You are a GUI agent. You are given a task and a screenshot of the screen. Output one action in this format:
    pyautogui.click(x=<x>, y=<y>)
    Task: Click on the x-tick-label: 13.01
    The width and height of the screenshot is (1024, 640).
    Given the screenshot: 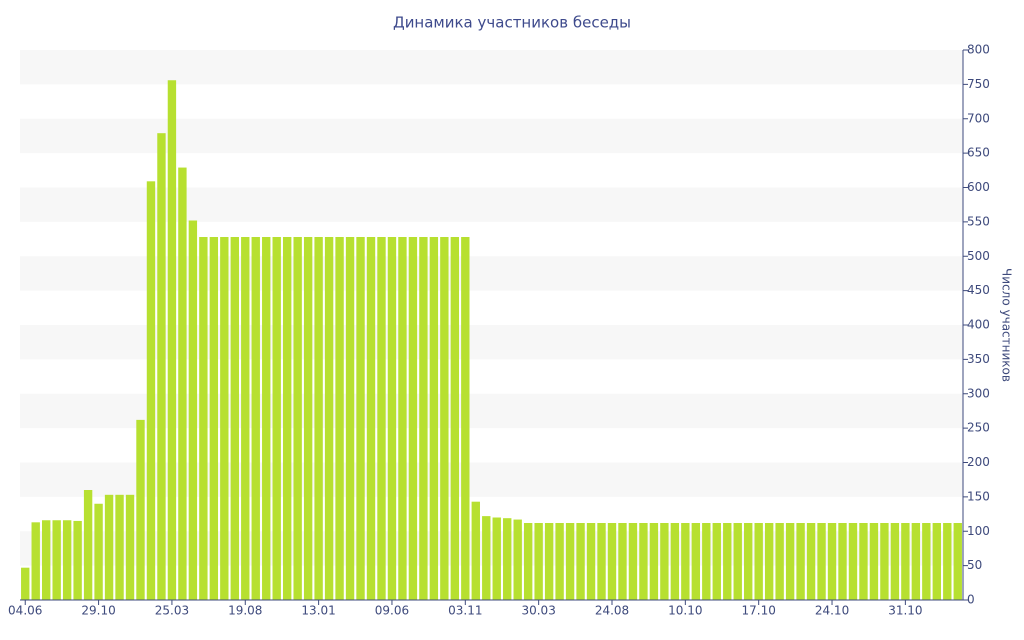 What is the action you would take?
    pyautogui.click(x=318, y=611)
    